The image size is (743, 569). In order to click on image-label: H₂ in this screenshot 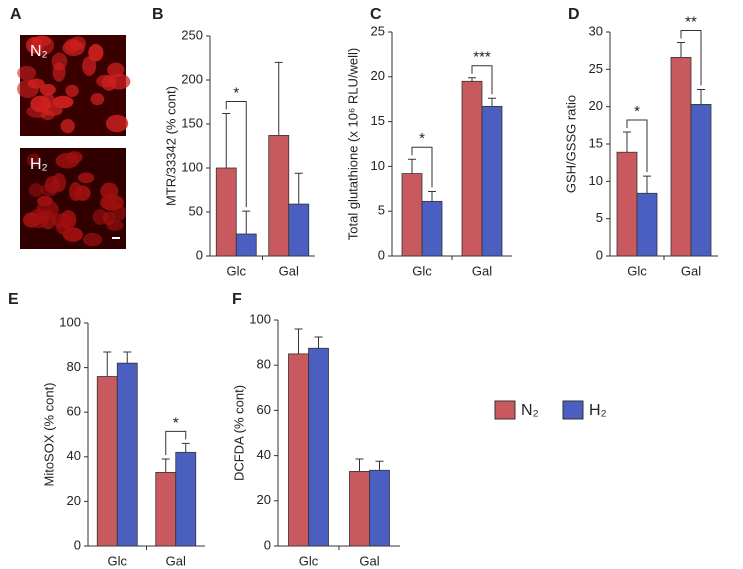, I will do `click(39, 164)`.